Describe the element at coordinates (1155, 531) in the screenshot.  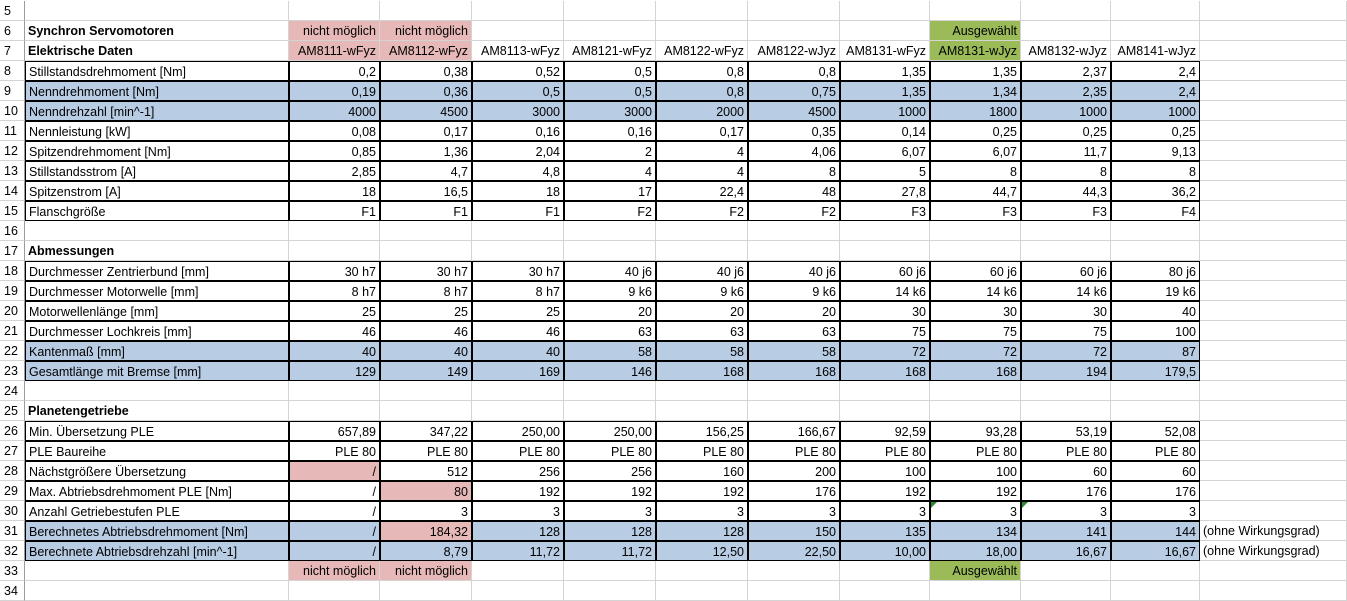
I see `value-cell: 144` at that location.